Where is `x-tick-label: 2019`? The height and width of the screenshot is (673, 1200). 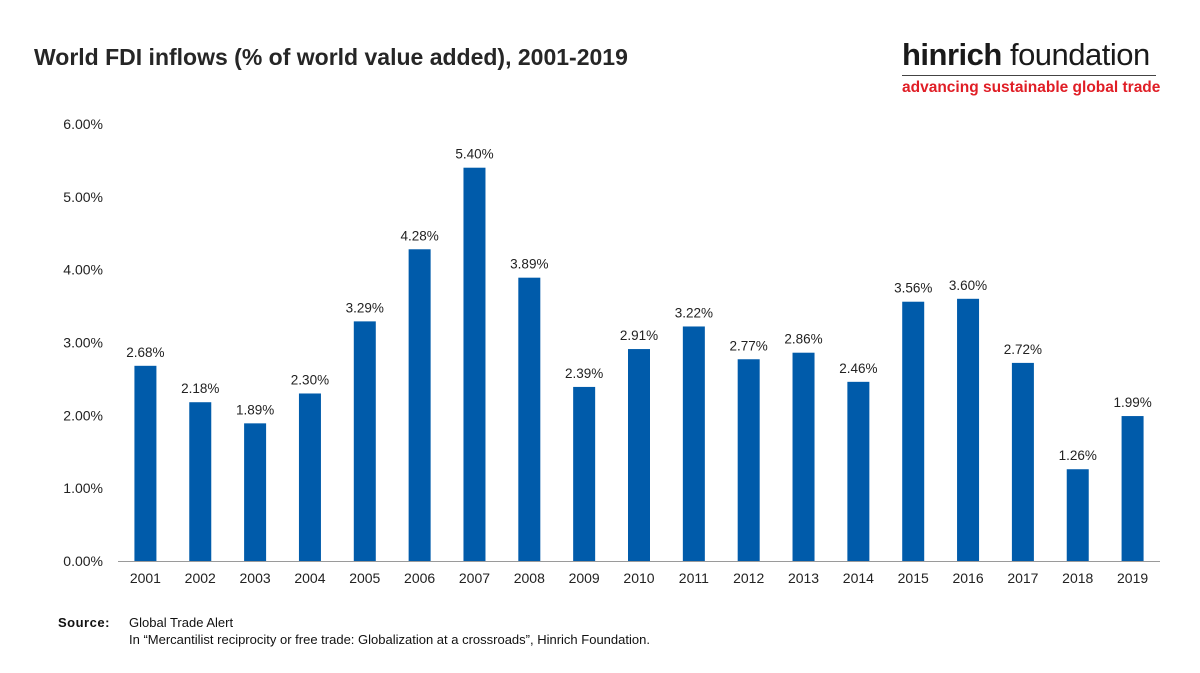 x-tick-label: 2019 is located at coordinates (1132, 578).